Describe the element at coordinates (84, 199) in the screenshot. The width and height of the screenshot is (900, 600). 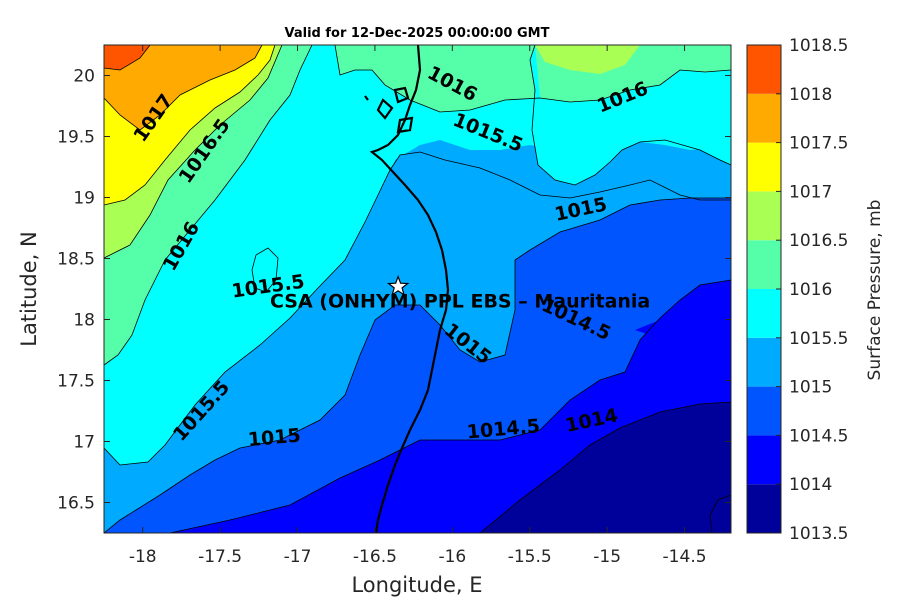
I see `y-tick-label: 19` at that location.